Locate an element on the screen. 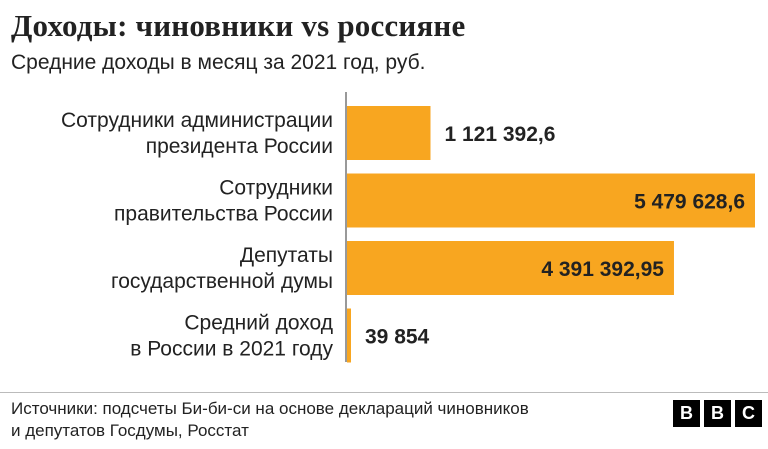 This screenshot has height=449, width=768. value-label-3: 4 391 392,95 is located at coordinates (602, 269).